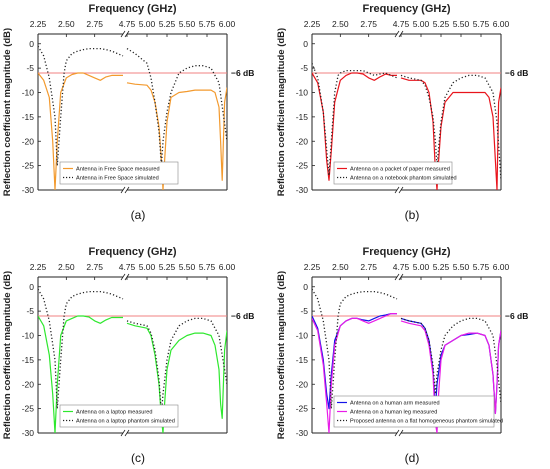 The width and height of the screenshot is (550, 469). Describe the element at coordinates (403, 179) in the screenshot. I see `legend-label: Antenna on a notebook phantom simulated` at that location.